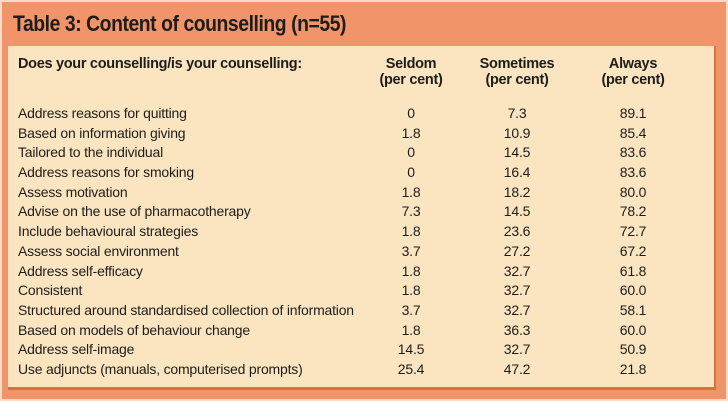  Describe the element at coordinates (633, 270) in the screenshot. I see `always-value: 61.8` at that location.